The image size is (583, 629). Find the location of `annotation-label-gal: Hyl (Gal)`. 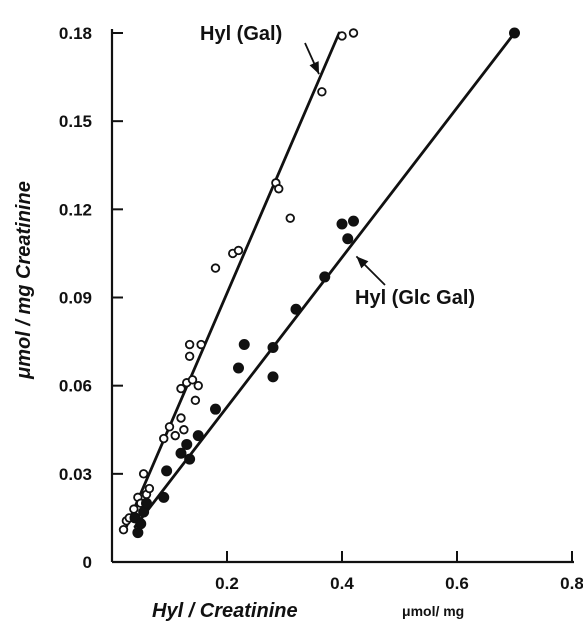

annotation-label-gal: Hyl (Gal) is located at coordinates (241, 34).